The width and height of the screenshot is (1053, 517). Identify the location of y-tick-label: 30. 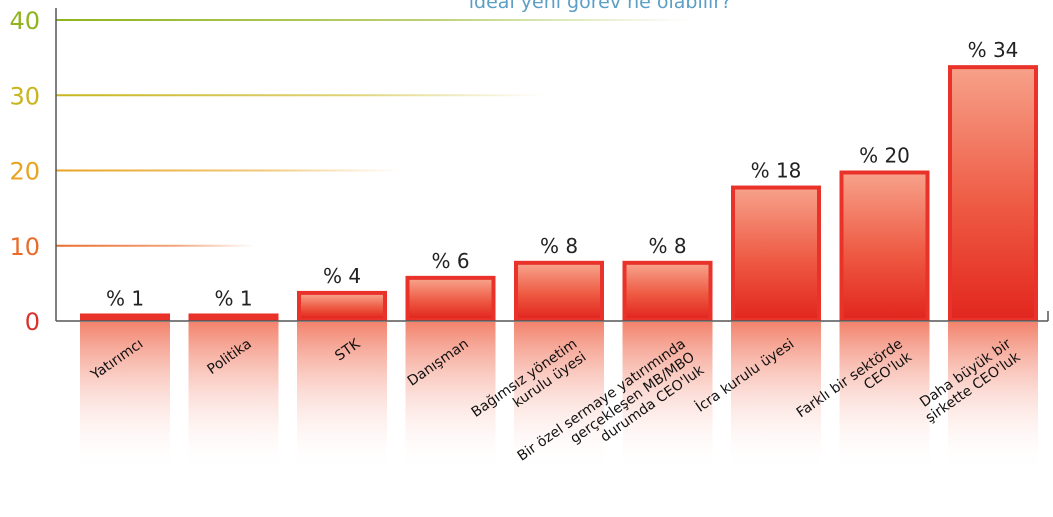
(24, 96).